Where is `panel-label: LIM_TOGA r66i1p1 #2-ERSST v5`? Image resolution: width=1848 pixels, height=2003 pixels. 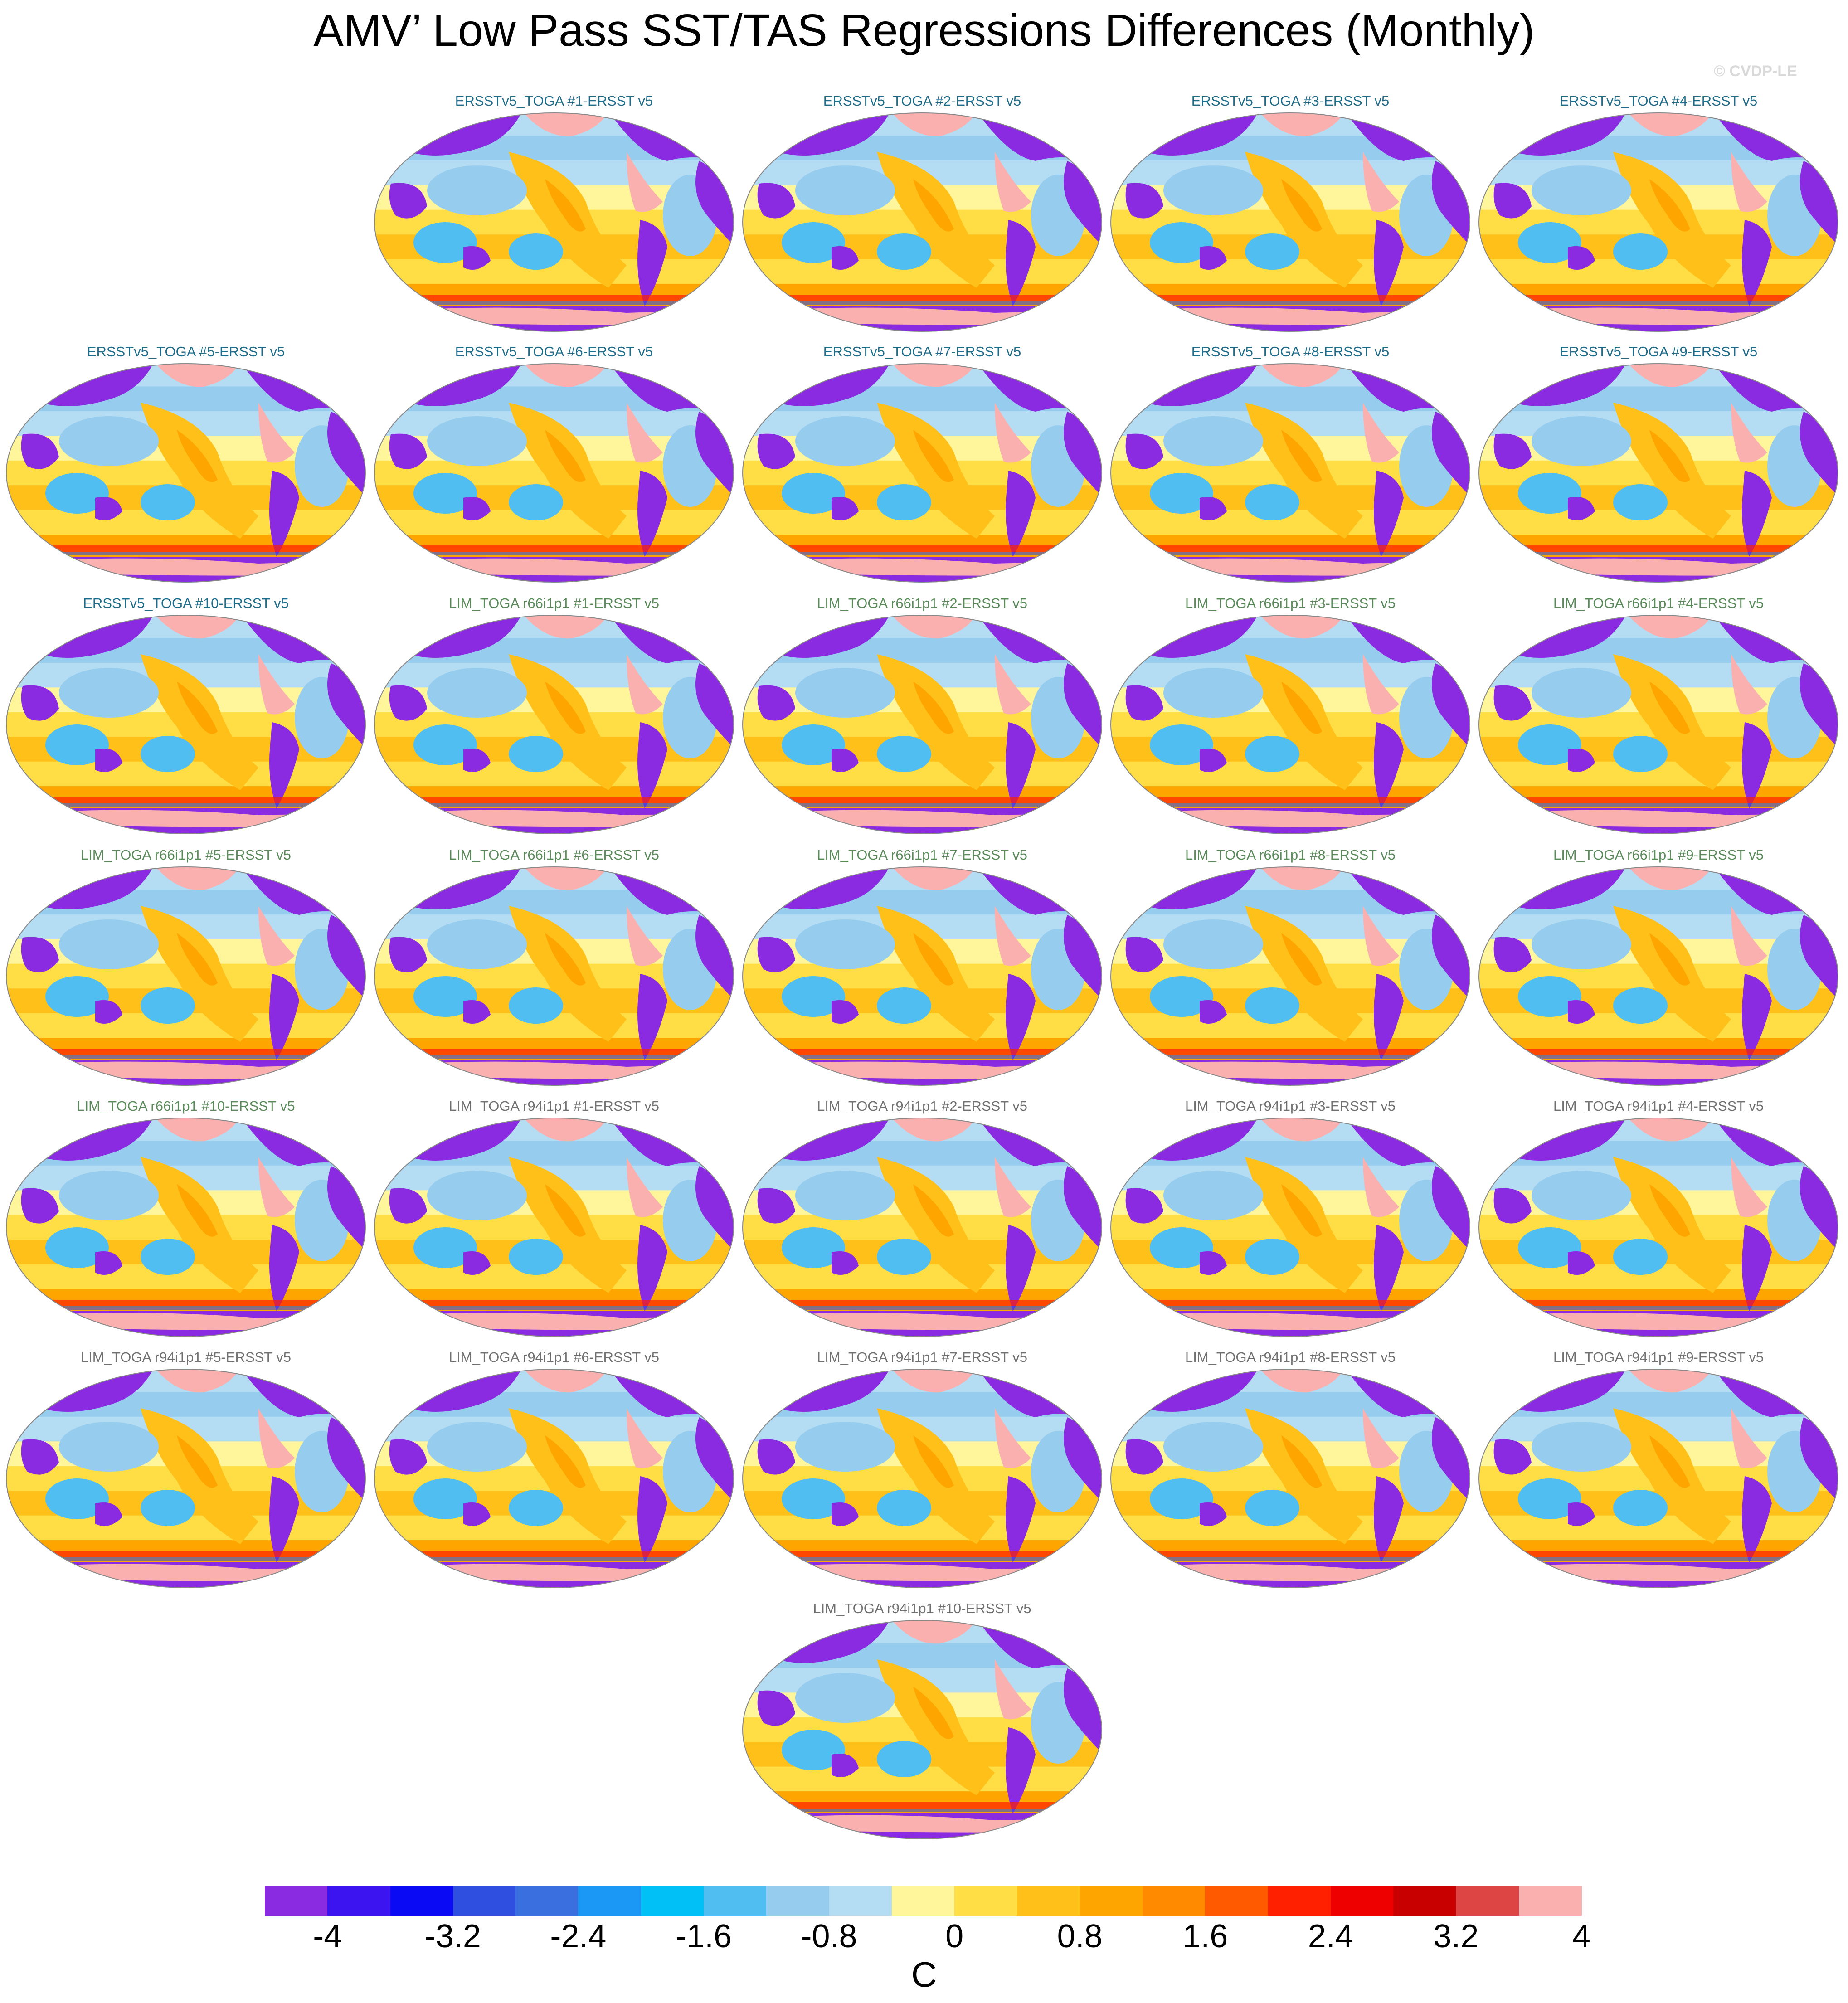
panel-label: LIM_TOGA r66i1p1 #2-ERSST v5 is located at coordinates (922, 603).